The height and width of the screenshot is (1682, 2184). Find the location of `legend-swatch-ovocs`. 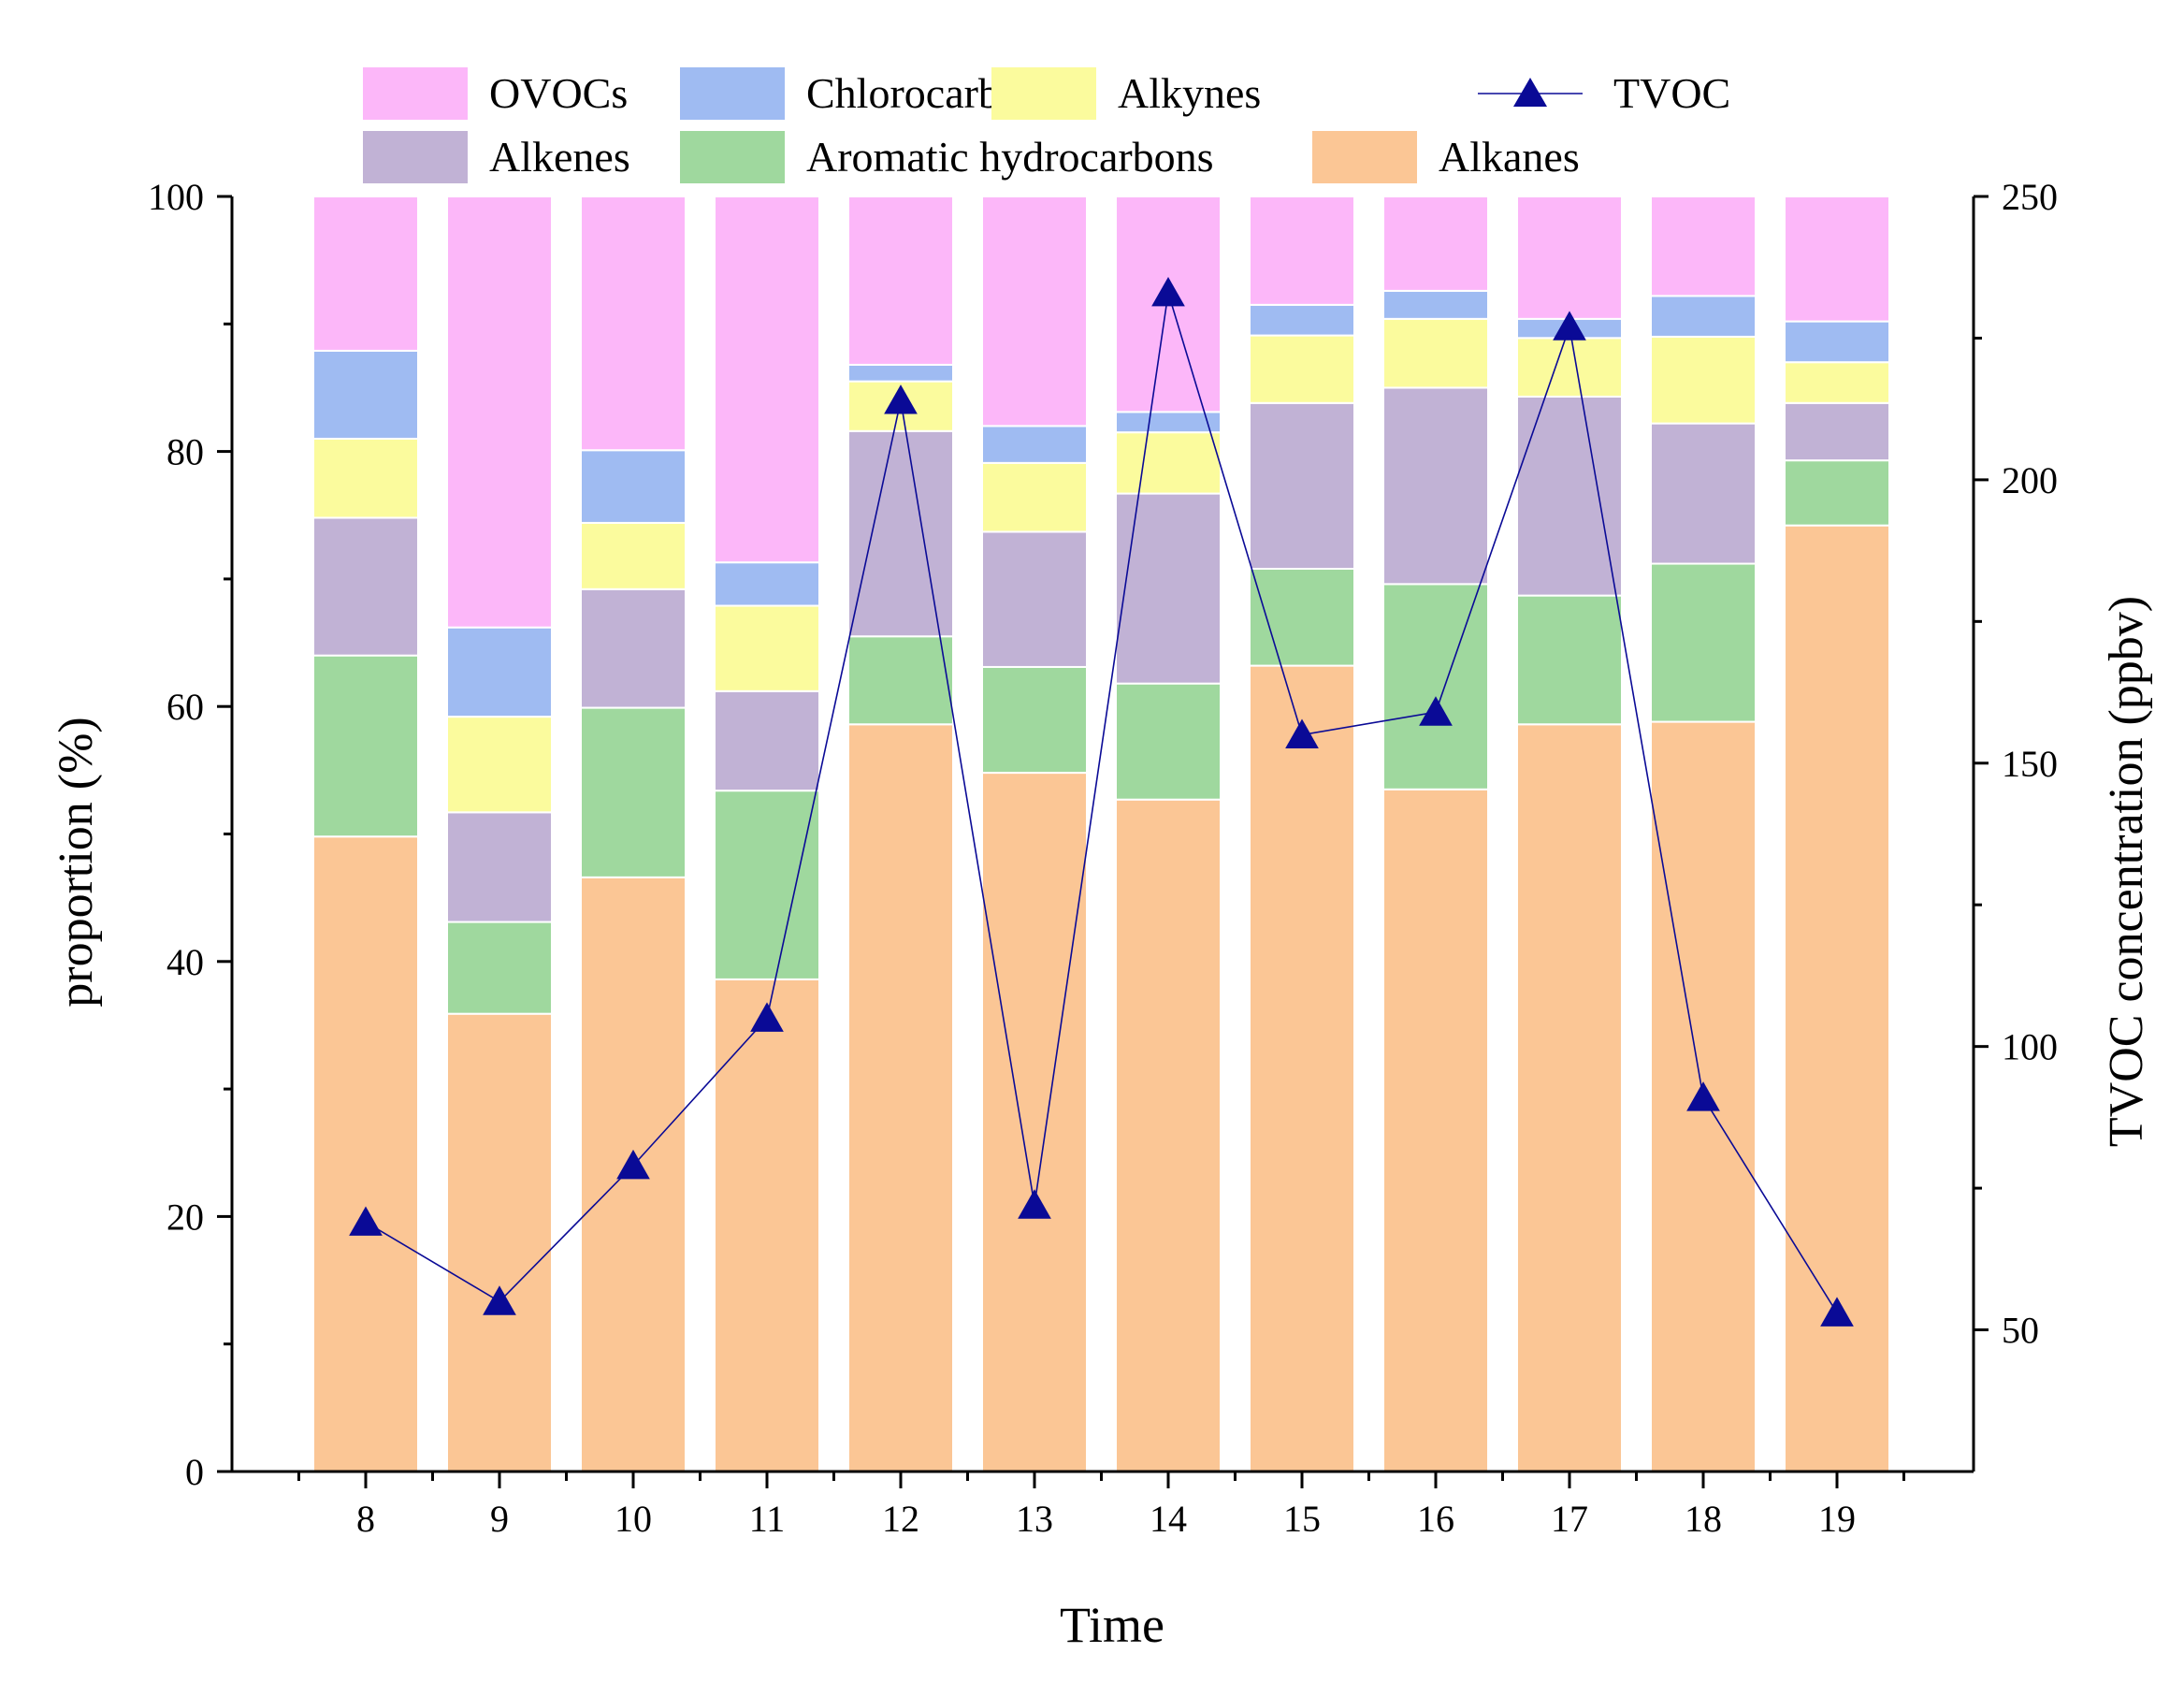

legend-swatch-ovocs is located at coordinates (415, 93).